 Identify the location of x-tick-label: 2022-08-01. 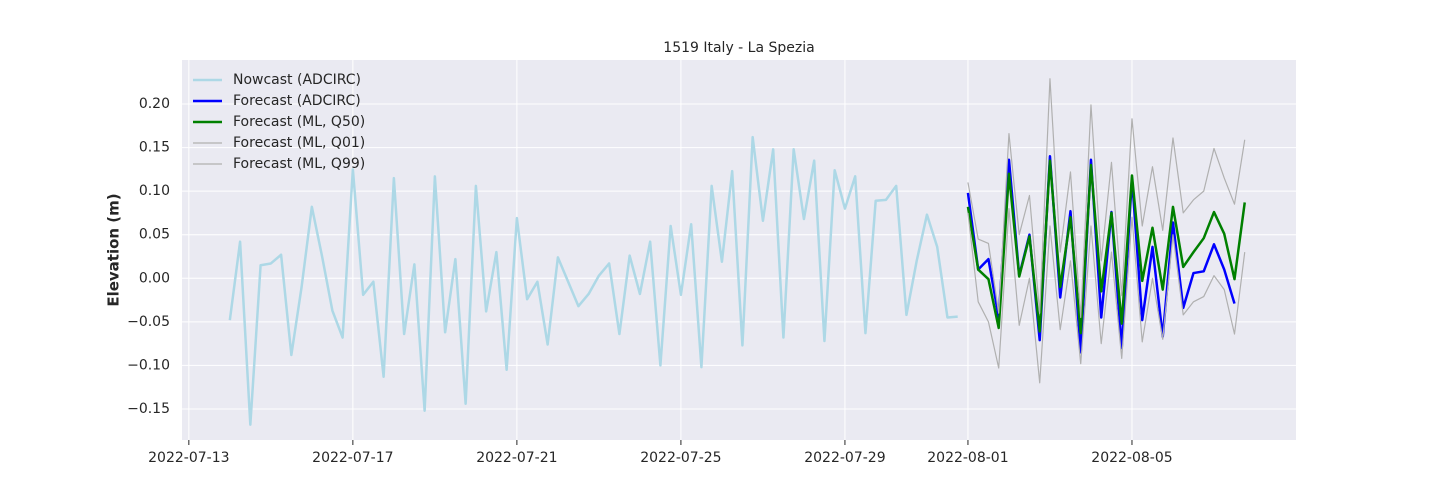
(967, 458).